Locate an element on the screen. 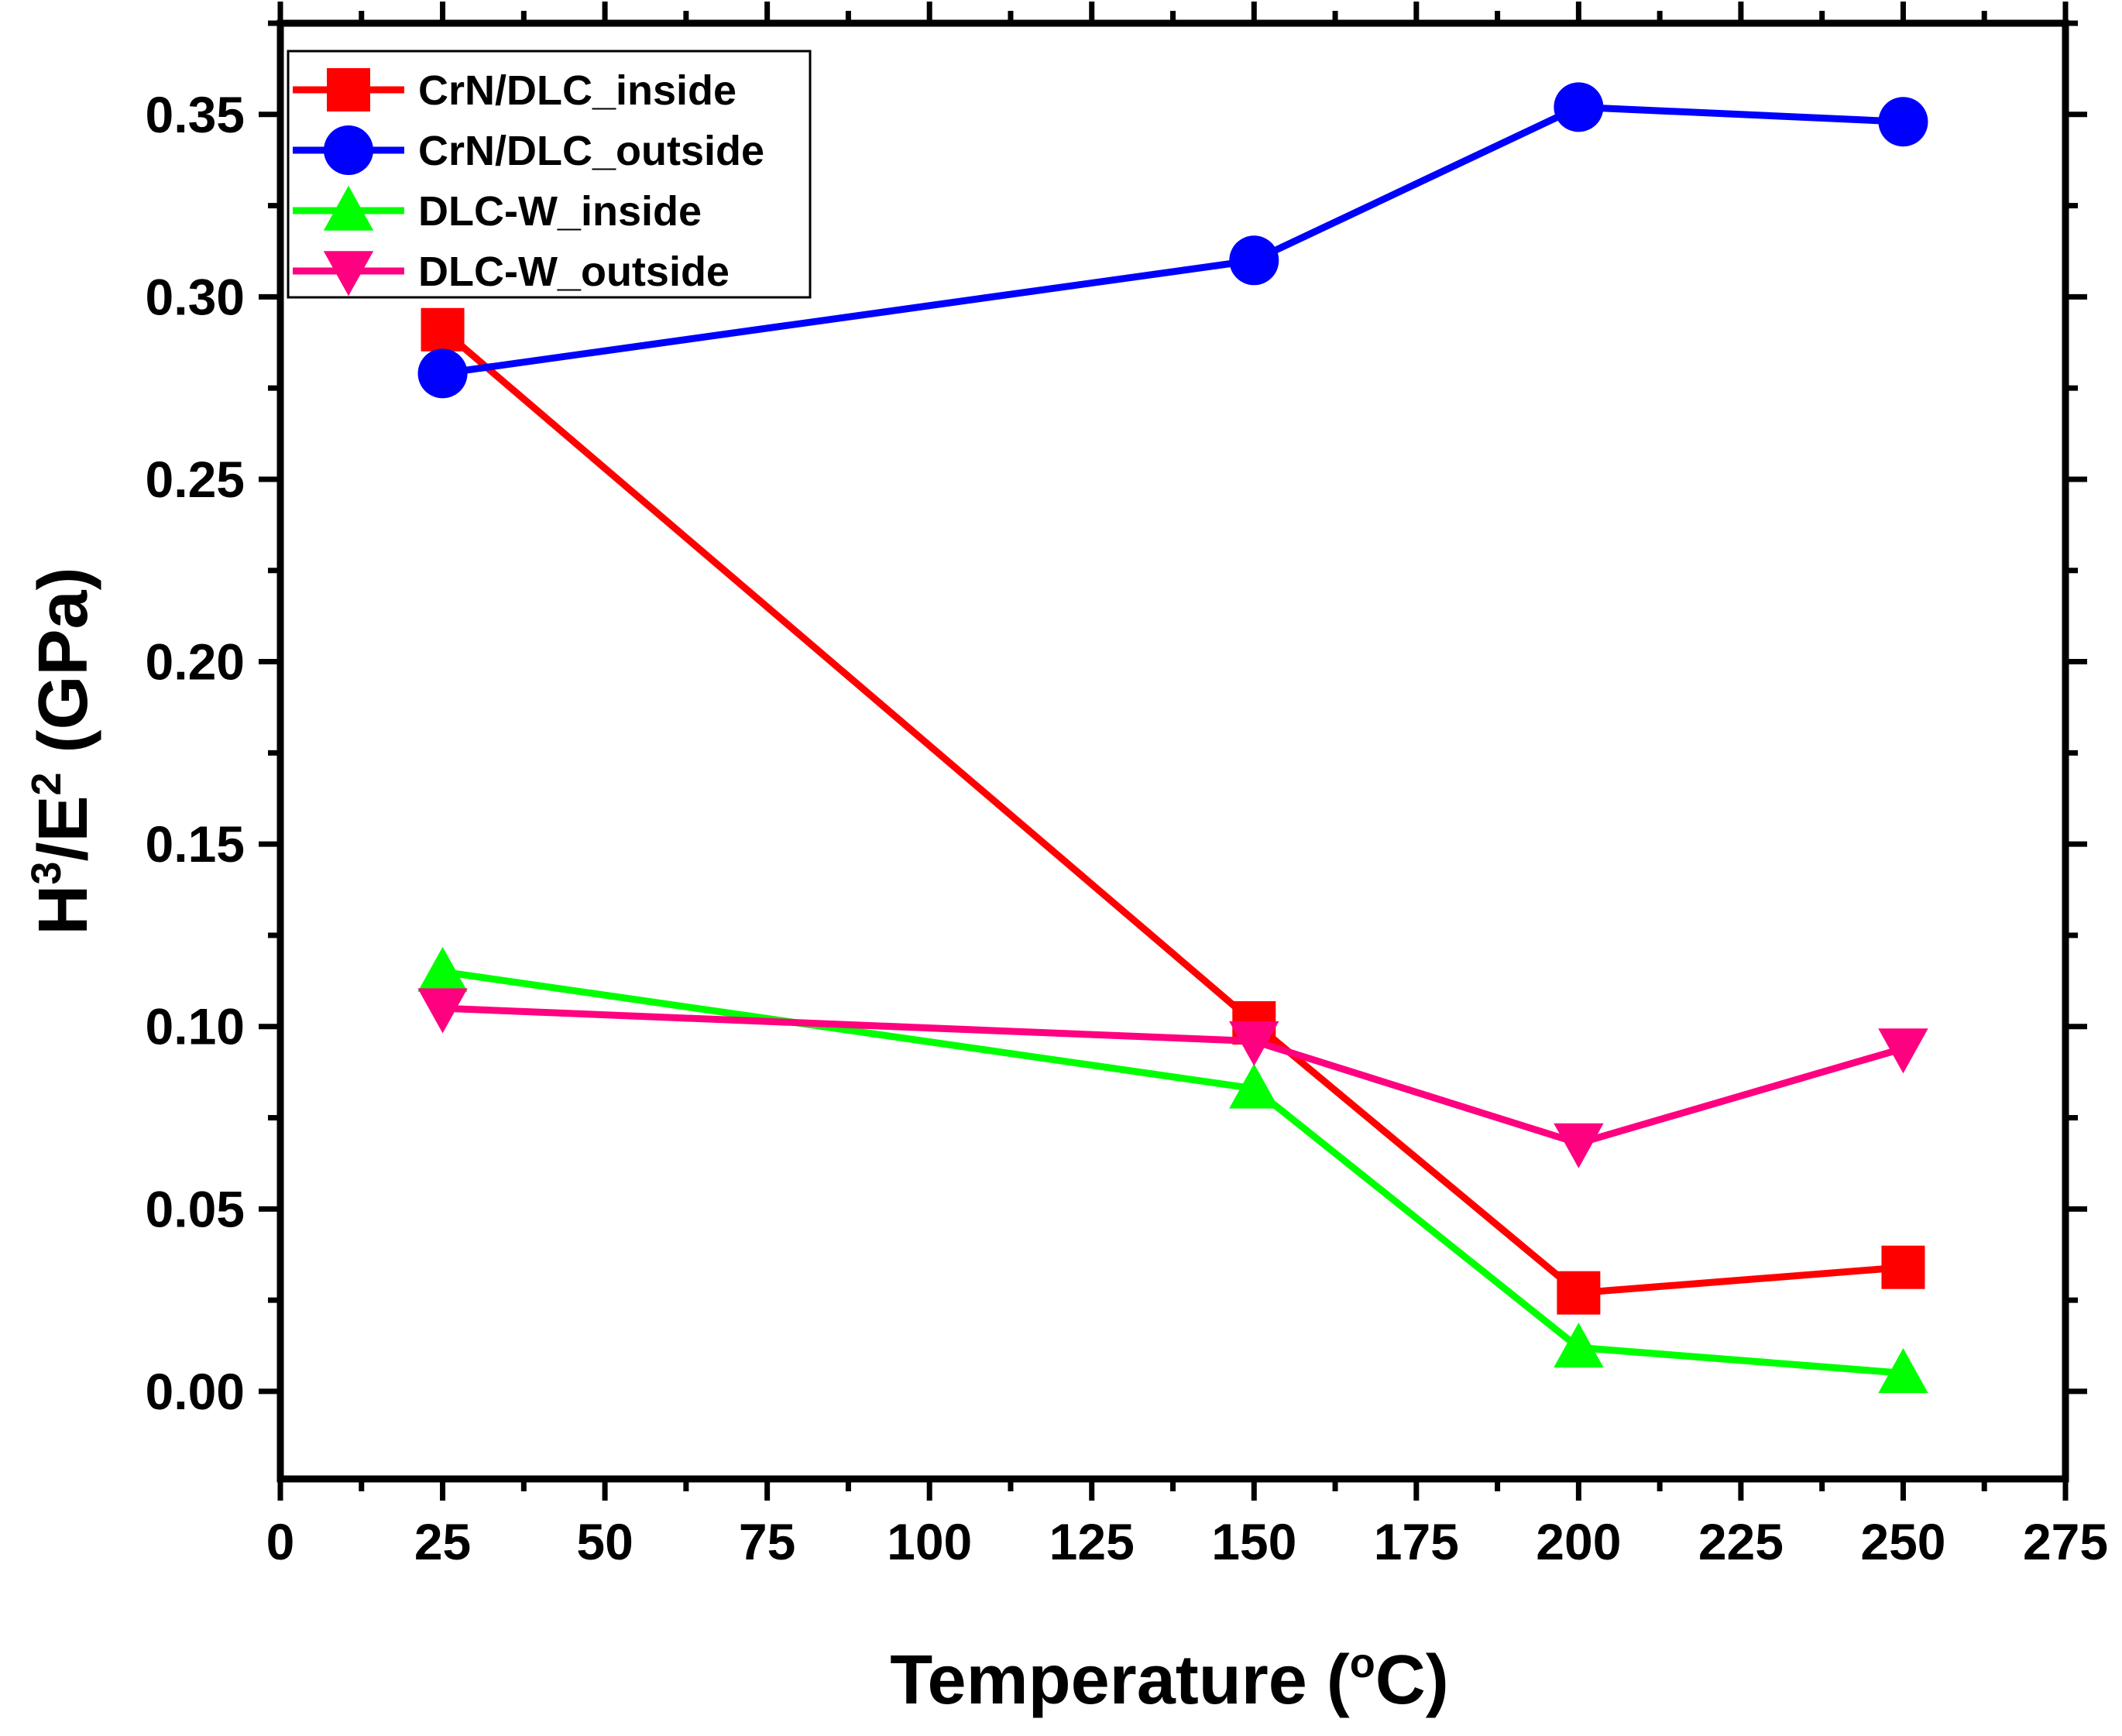 This screenshot has width=2122, height=1736. legend-entry: DLC-W_outside is located at coordinates (511, 273).